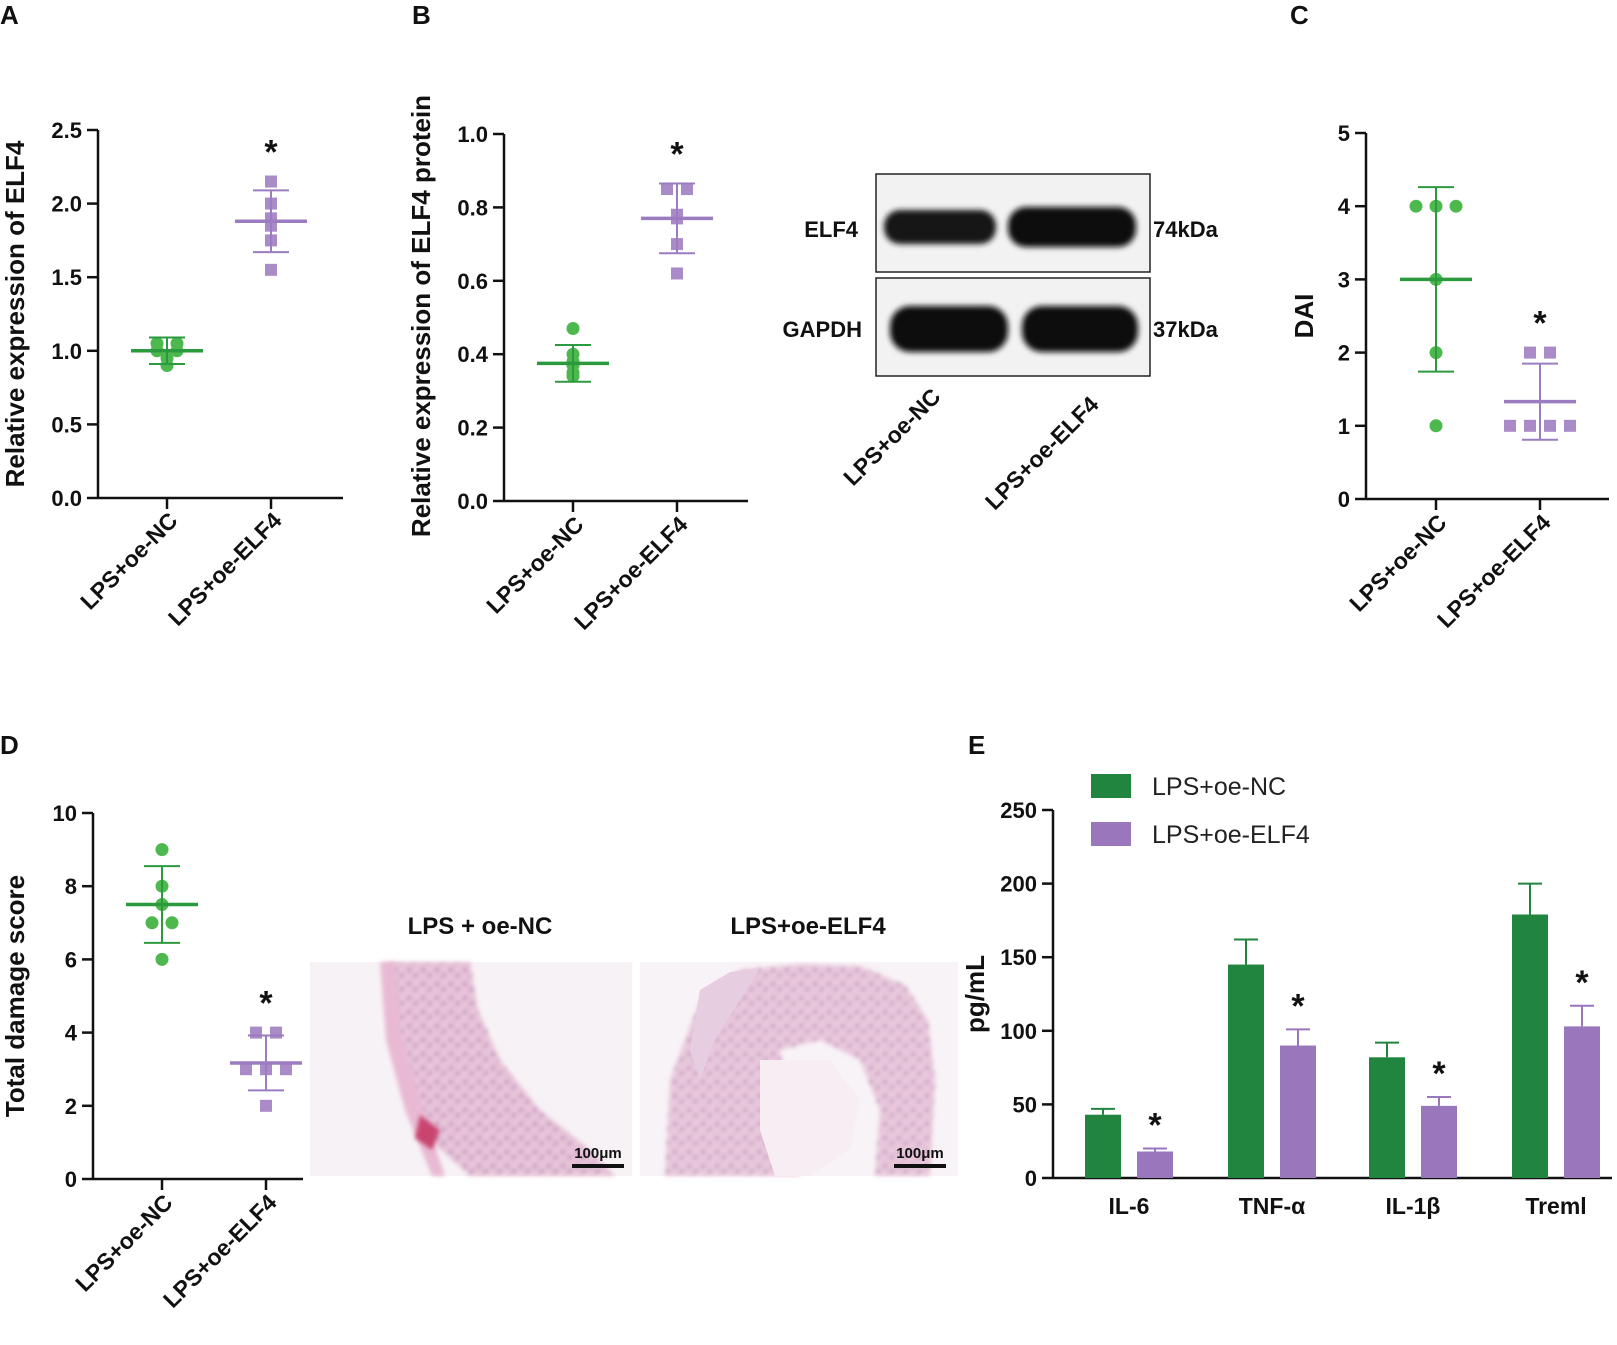 Image resolution: width=1617 pixels, height=1345 pixels. I want to click on x-category-label: IL-6, so click(1129, 1206).